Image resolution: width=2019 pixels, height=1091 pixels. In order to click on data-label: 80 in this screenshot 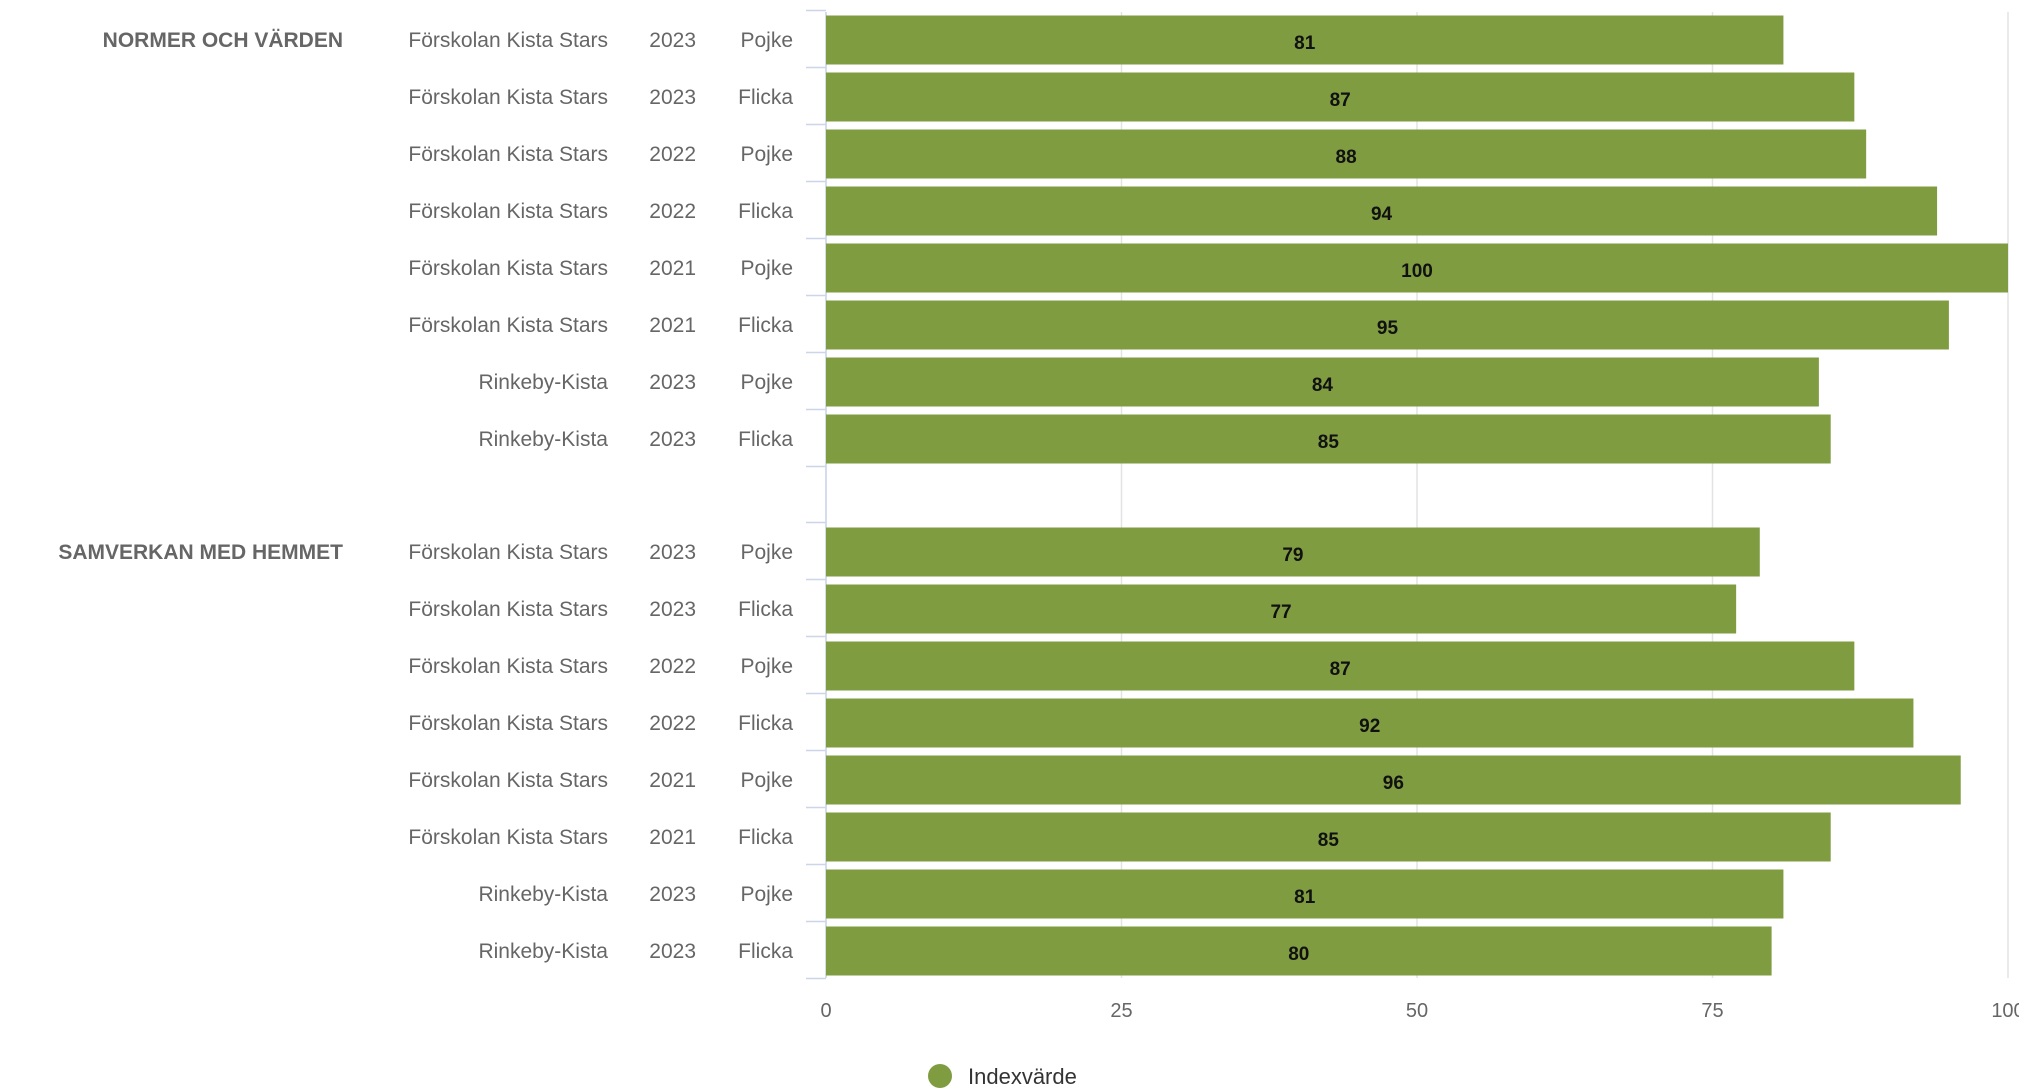, I will do `click(1298, 954)`.